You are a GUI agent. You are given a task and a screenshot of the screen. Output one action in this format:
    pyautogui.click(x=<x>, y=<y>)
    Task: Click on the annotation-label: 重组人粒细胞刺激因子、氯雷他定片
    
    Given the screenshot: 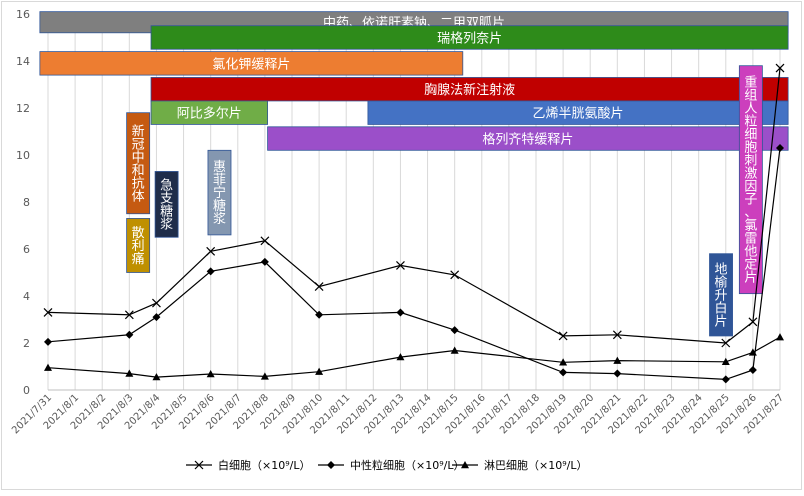 What is the action you would take?
    pyautogui.click(x=750, y=180)
    